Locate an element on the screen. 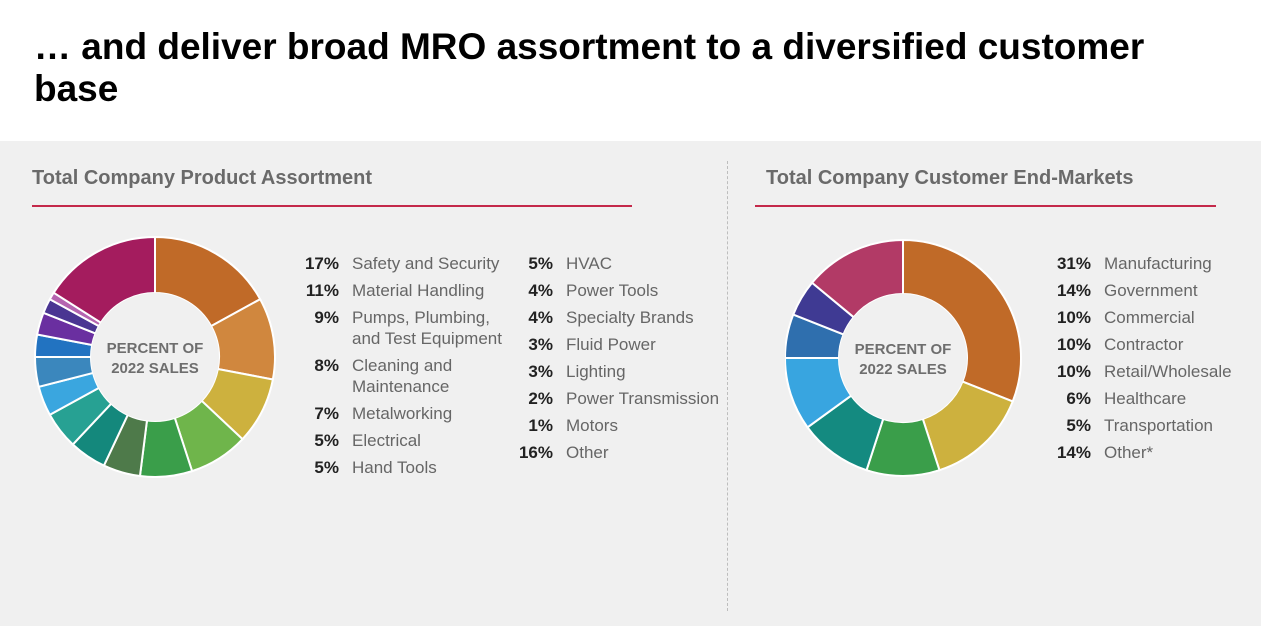 The height and width of the screenshot is (626, 1261). legend-item-lighting: 3% Lighting is located at coordinates (614, 371).